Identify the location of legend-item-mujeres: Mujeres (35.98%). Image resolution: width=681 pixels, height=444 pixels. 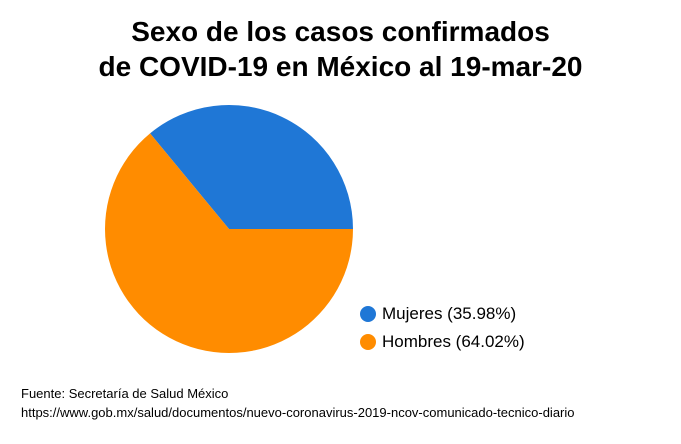
(442, 314).